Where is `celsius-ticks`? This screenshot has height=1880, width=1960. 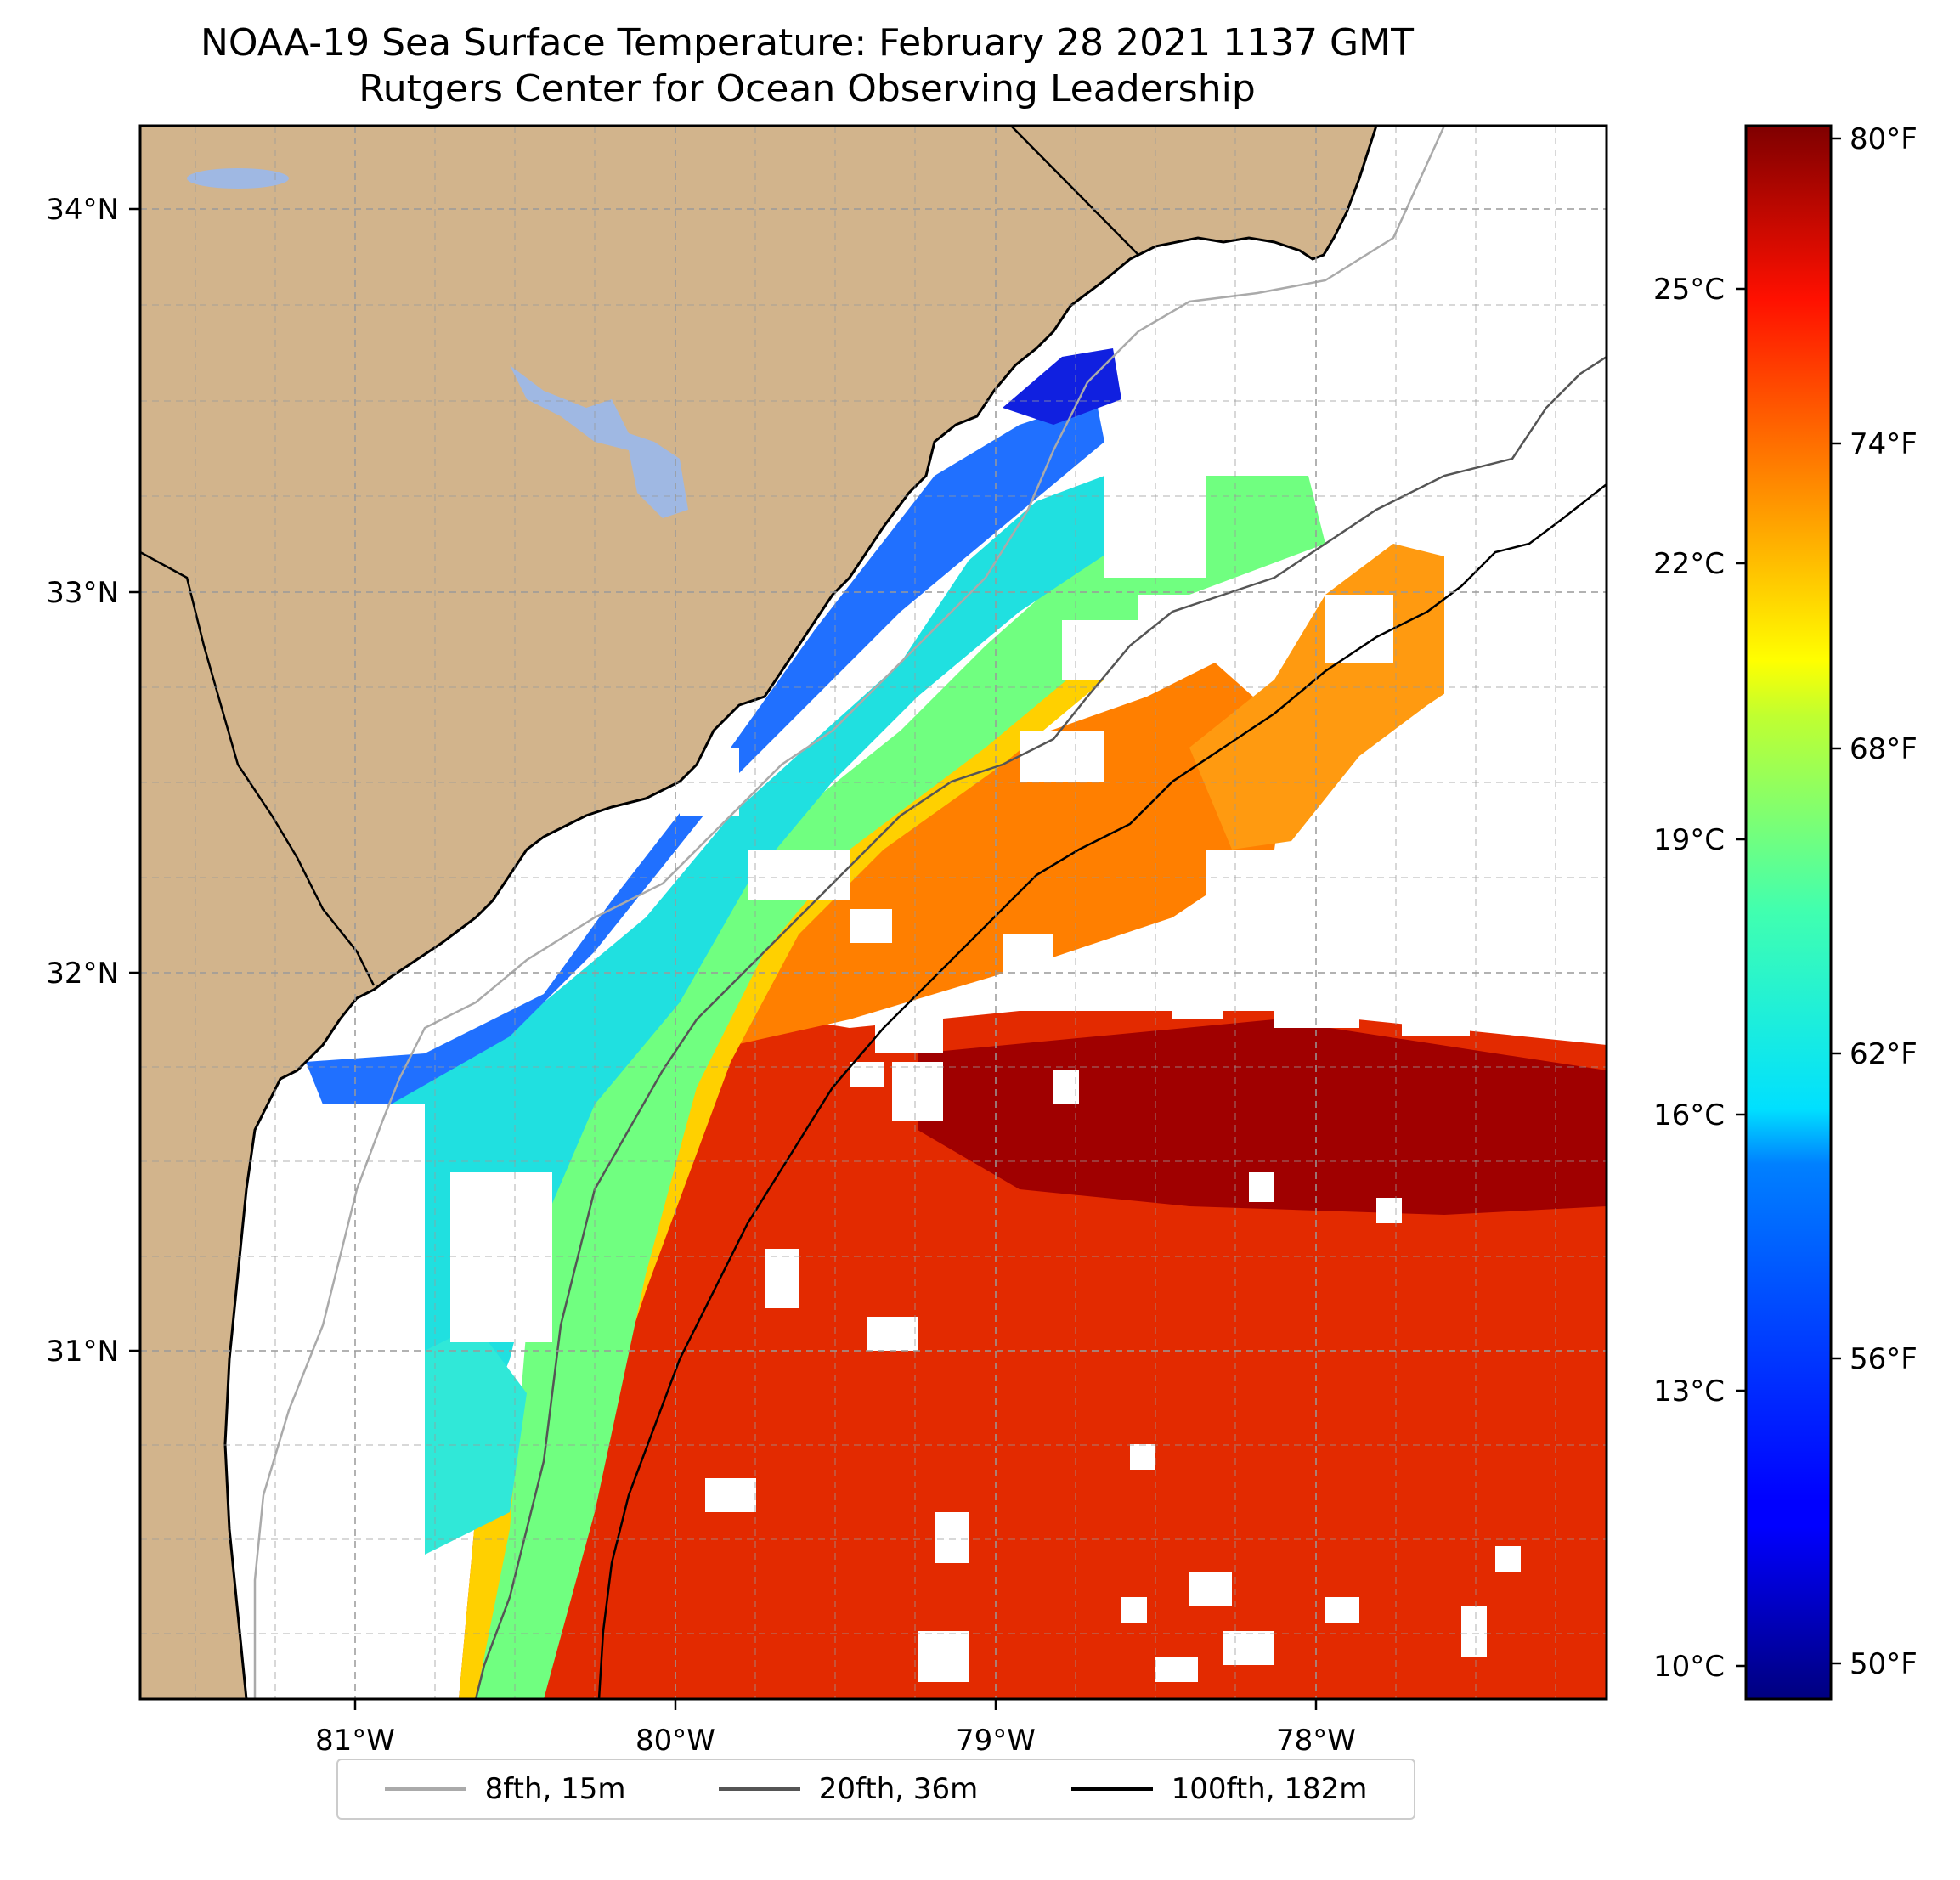 celsius-ticks is located at coordinates (1741, 978).